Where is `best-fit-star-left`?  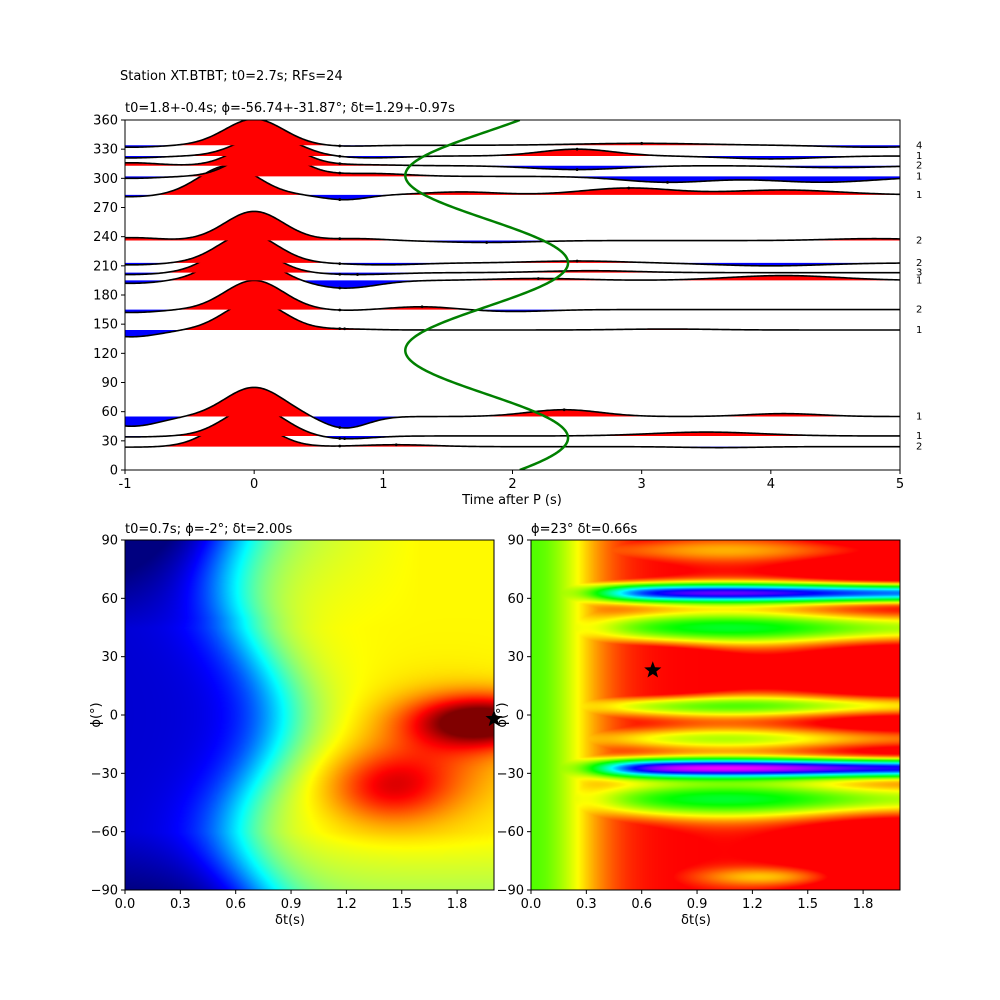
best-fit-star-left is located at coordinates (494, 718).